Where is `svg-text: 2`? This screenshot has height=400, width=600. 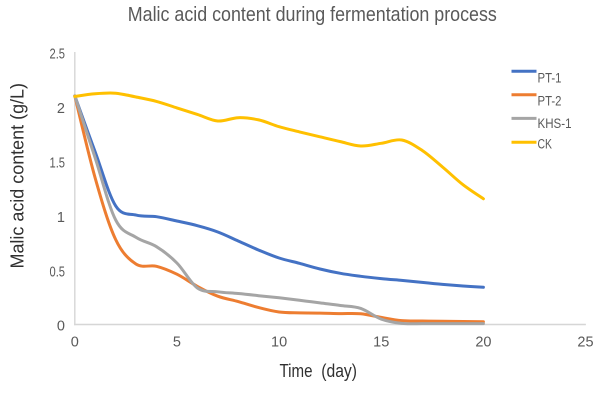 svg-text: 2 is located at coordinates (61, 109).